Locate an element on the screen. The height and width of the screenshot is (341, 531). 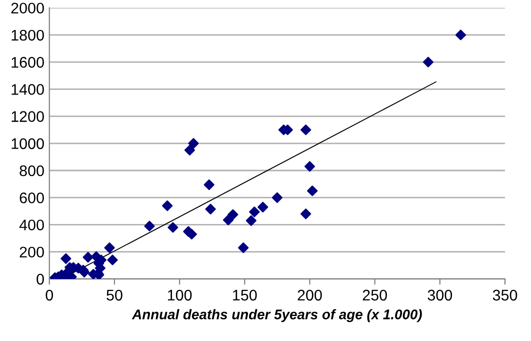
x-tick-label: 250 is located at coordinates (374, 295).